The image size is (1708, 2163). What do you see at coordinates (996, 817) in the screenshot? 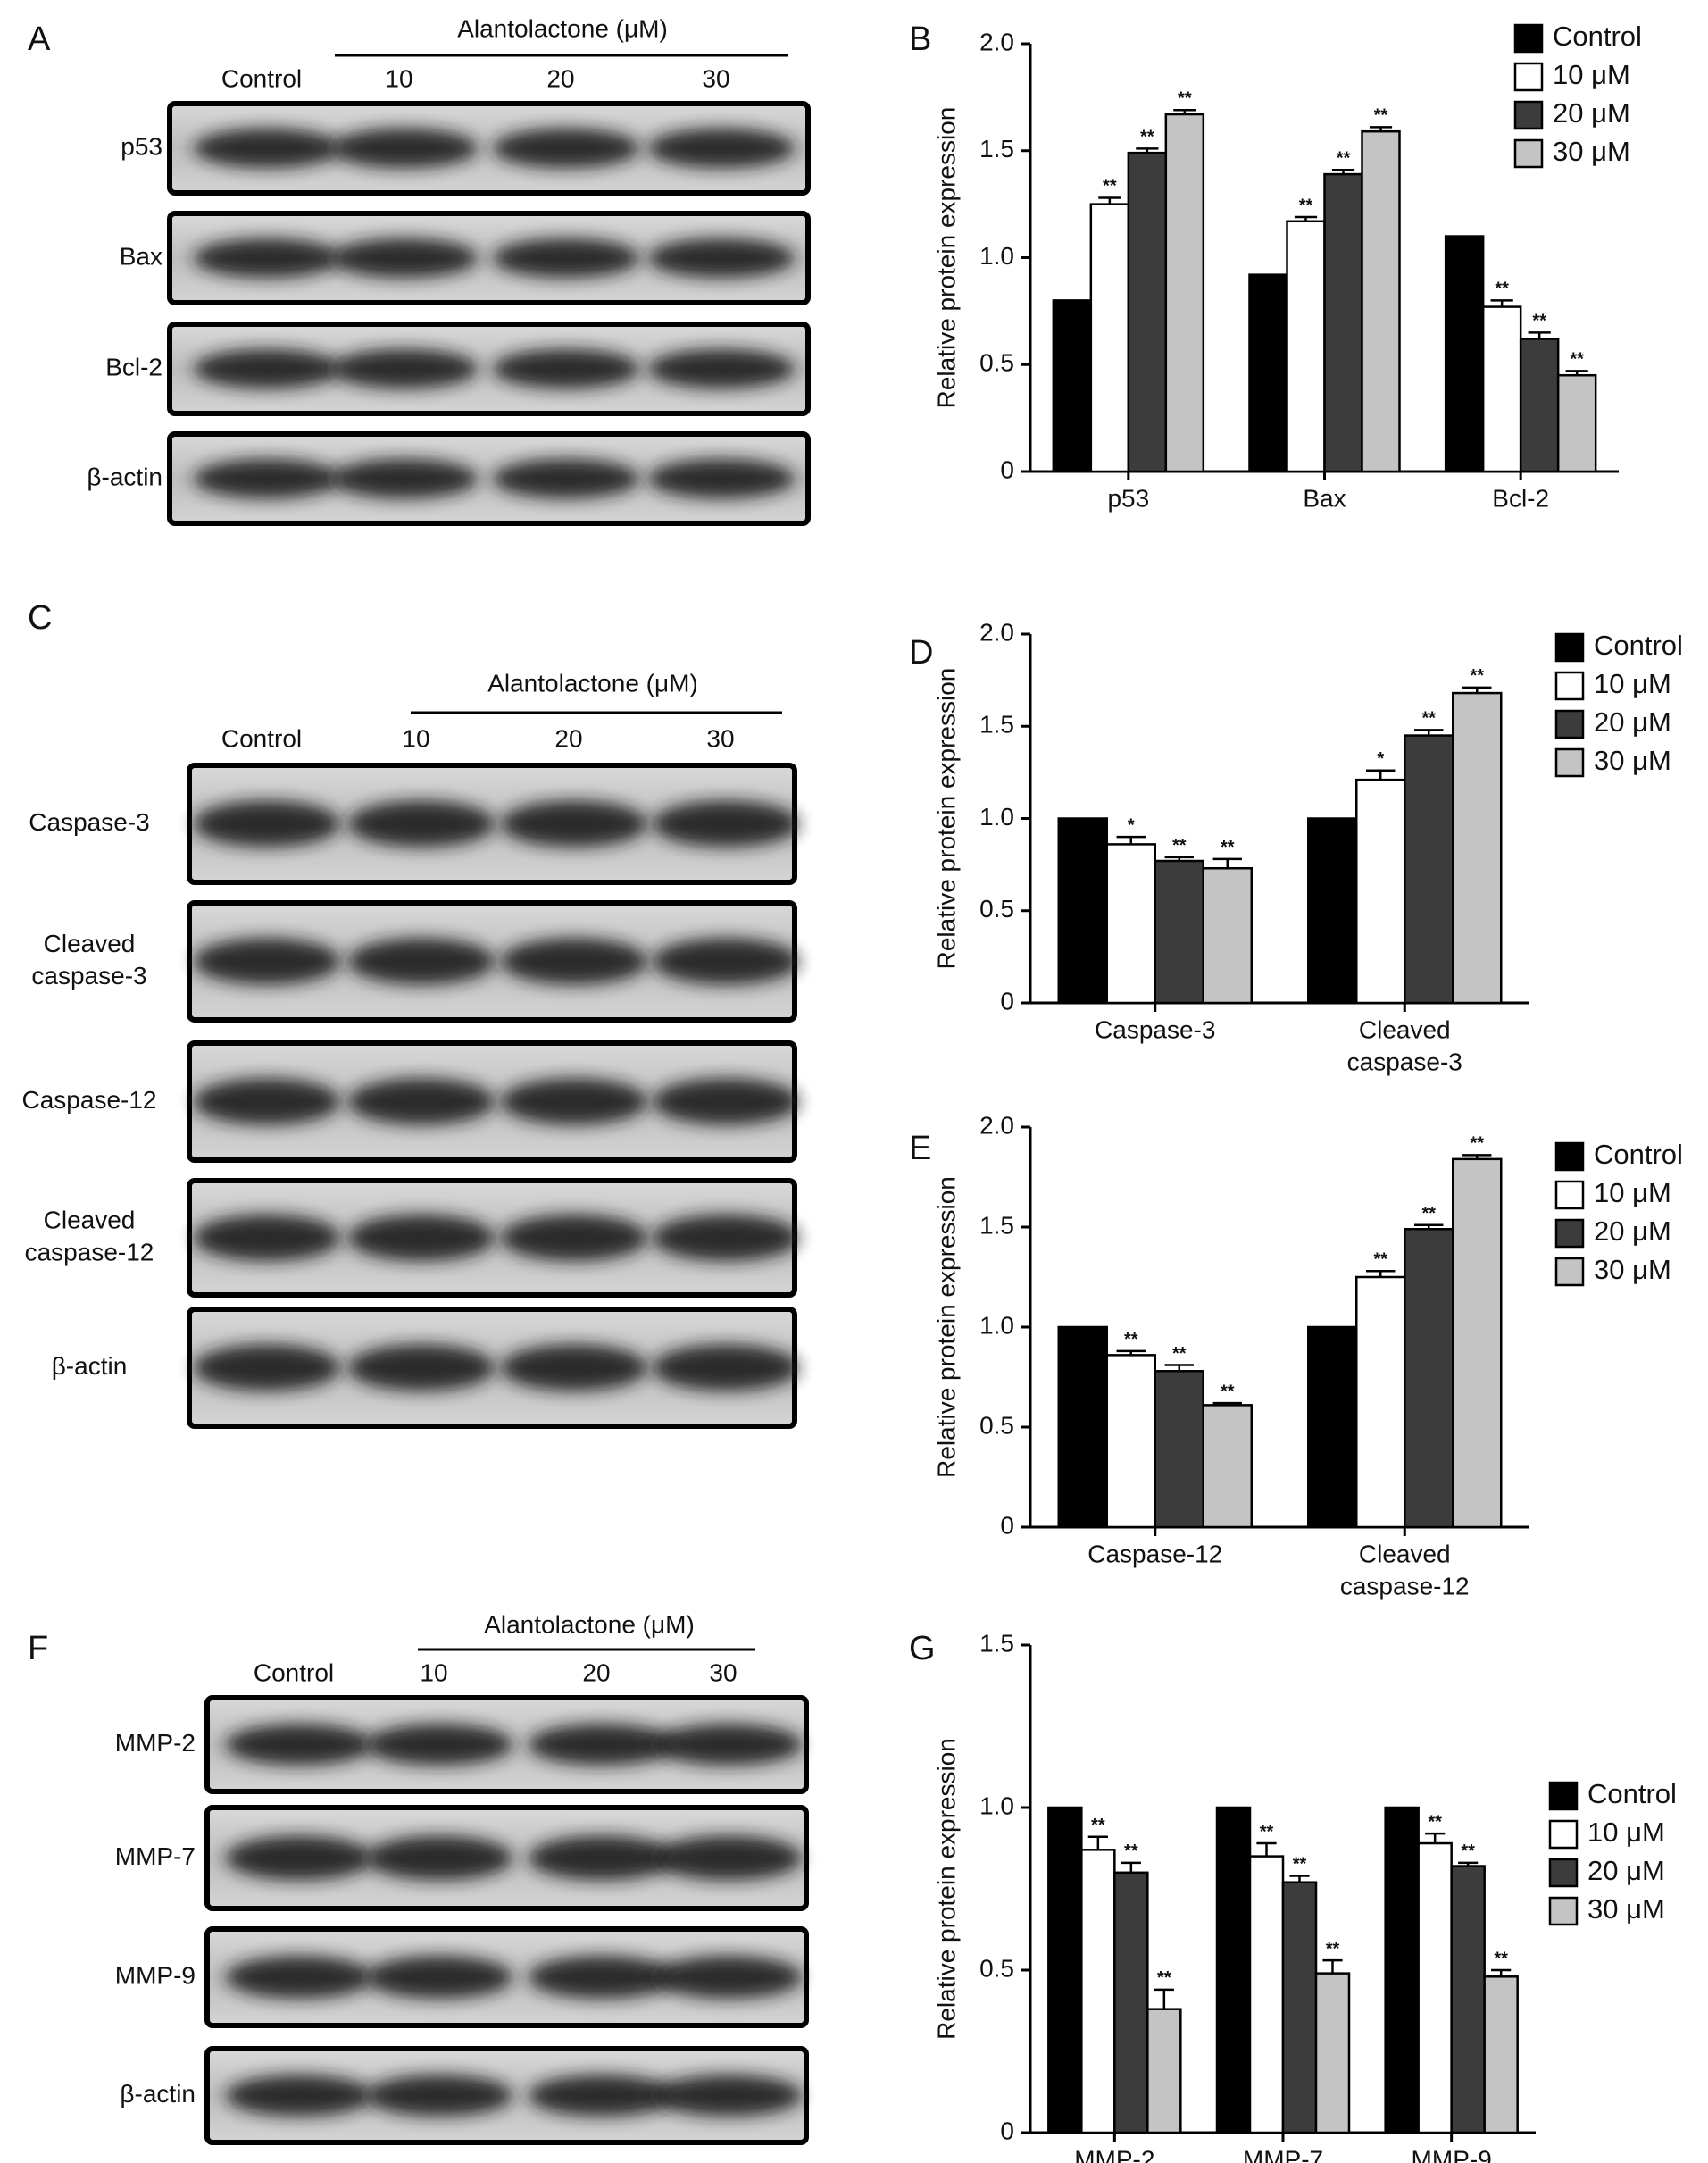
I see `y-tick-label: 1.0` at bounding box center [996, 817].